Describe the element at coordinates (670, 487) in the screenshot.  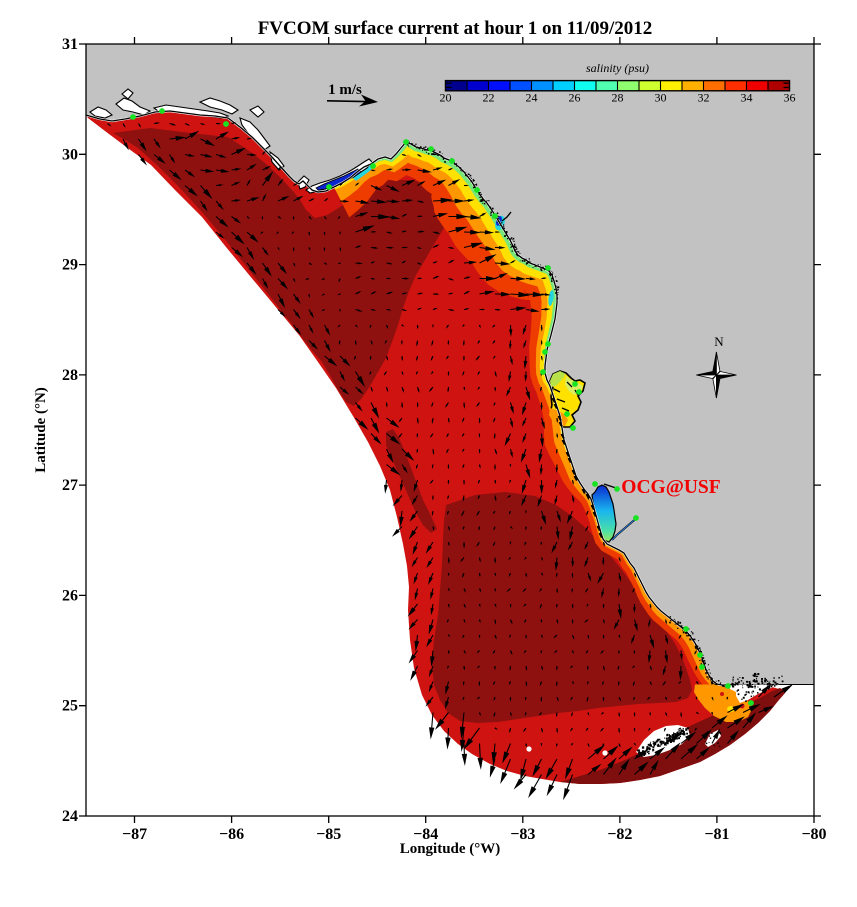
I see `svg-text: OCG@USF` at that location.